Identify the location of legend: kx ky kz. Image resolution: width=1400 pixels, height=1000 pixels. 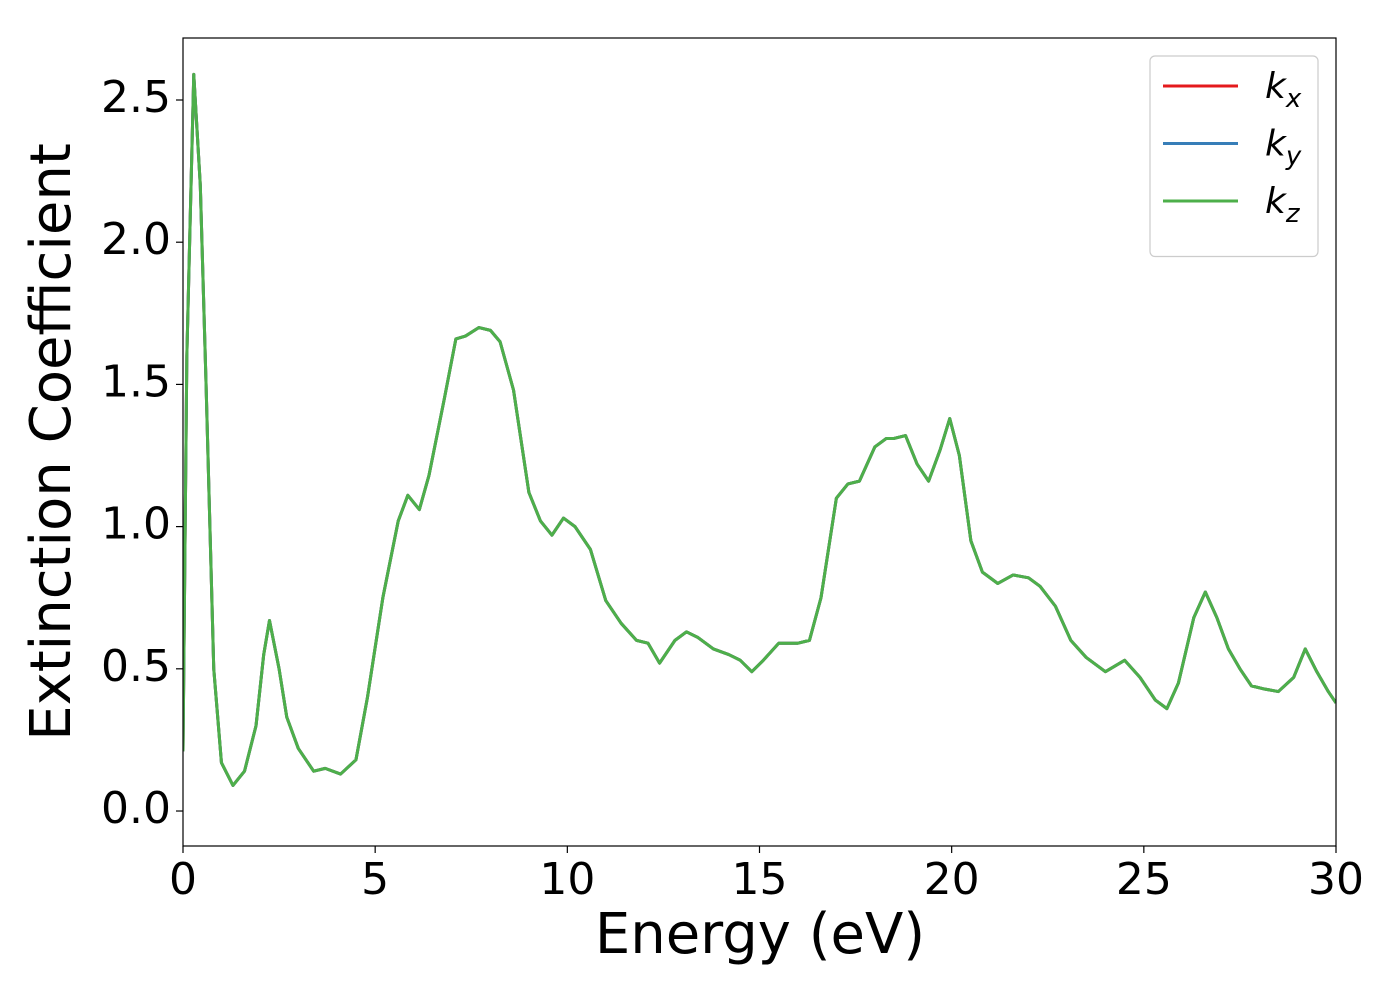
(1234, 156).